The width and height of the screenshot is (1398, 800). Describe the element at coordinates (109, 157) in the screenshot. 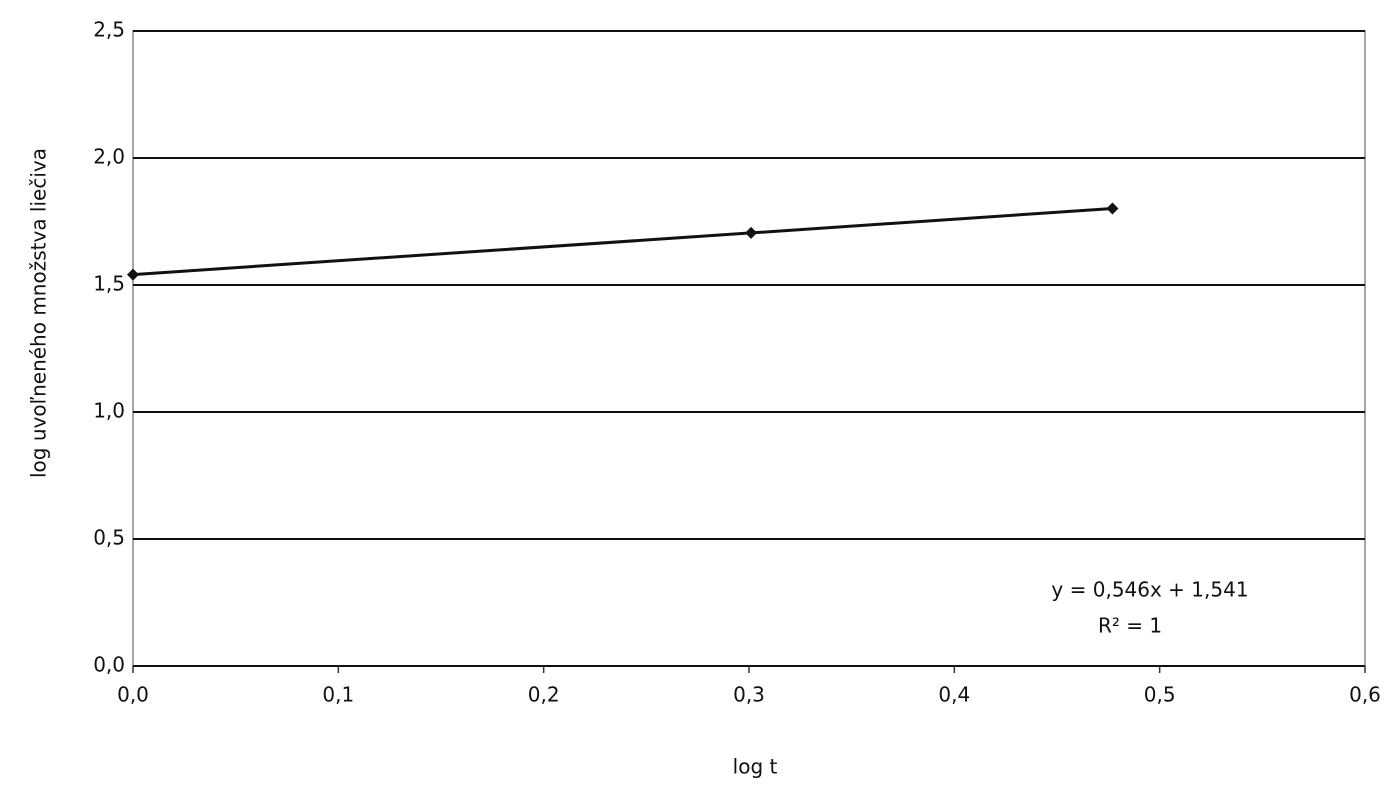

I see `y-tick-label: 2,0` at that location.